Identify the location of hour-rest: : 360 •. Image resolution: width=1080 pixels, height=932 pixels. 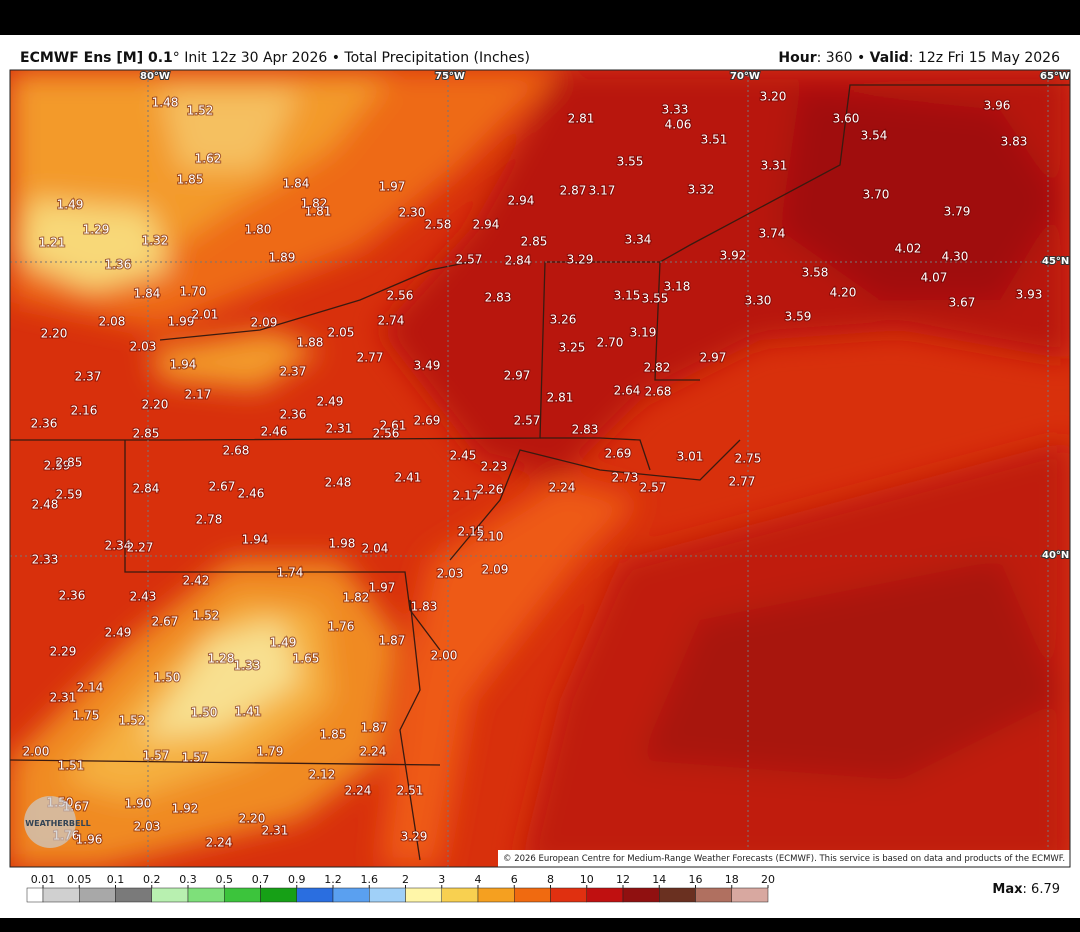
(843, 58).